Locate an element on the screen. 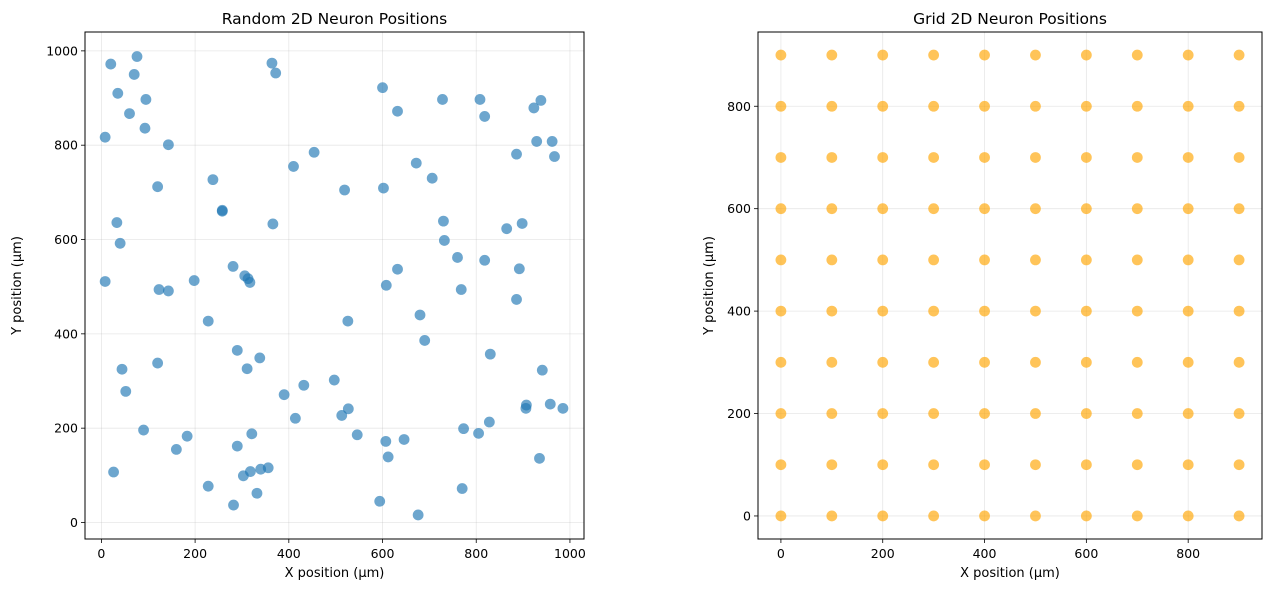 The image size is (1272, 590). x-axis-label: X position (µm) is located at coordinates (1010, 573).